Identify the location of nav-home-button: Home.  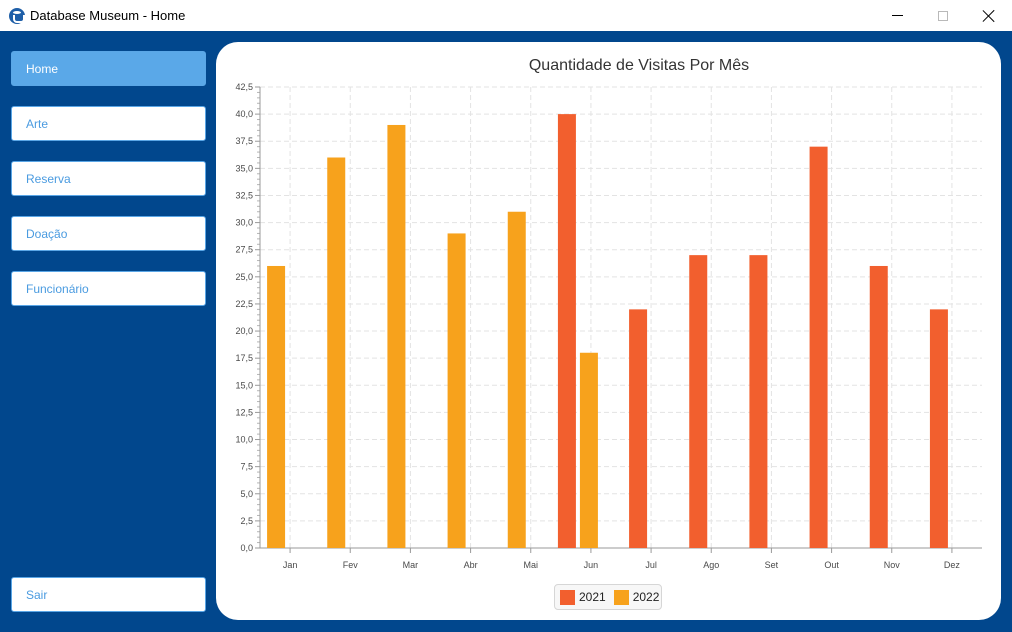
(108, 68).